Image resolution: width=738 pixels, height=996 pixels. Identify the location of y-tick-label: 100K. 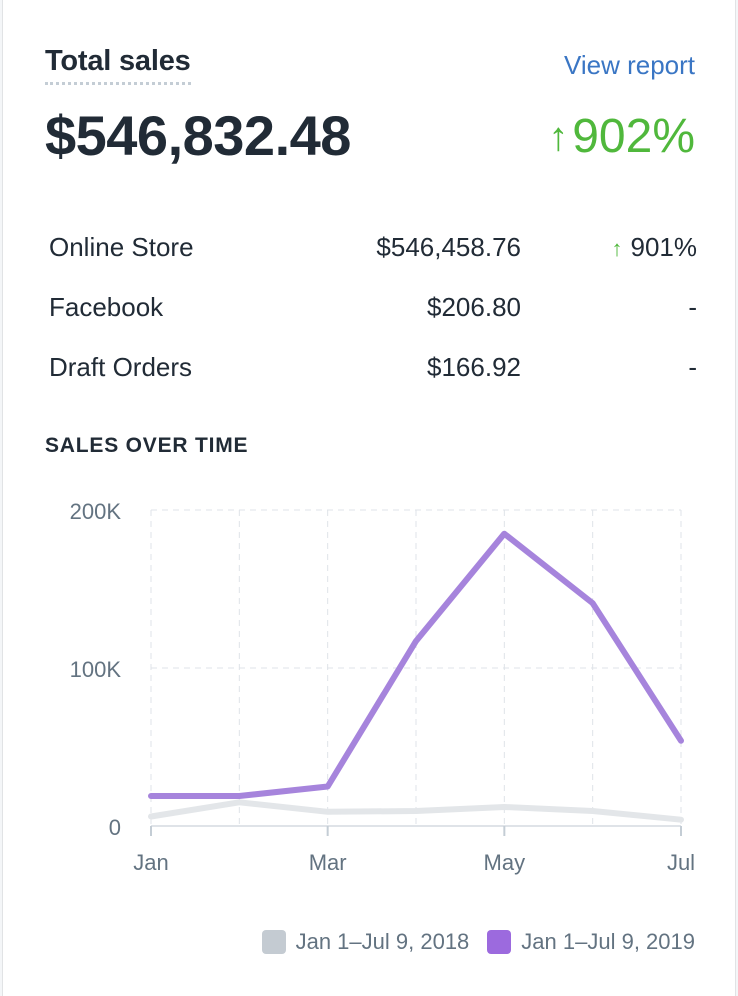
(96, 669).